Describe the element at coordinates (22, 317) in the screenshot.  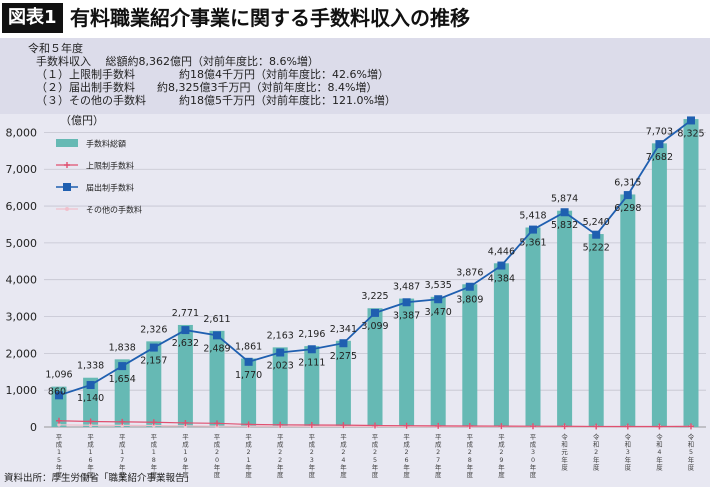
I see `y-tick-label: 3,000` at that location.